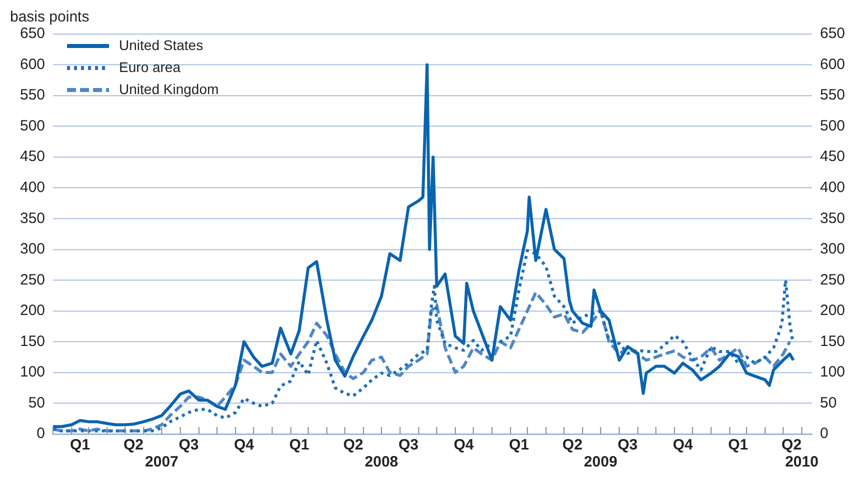 Image resolution: width=865 pixels, height=480 pixels. What do you see at coordinates (33, 372) in the screenshot?
I see `y-tick-label: 100` at bounding box center [33, 372].